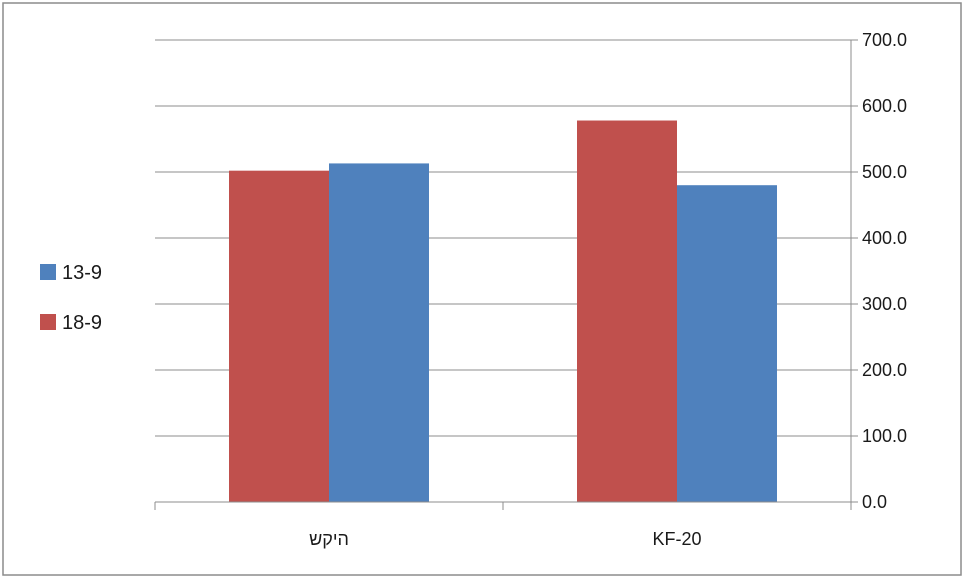 This screenshot has width=966, height=579. Describe the element at coordinates (329, 539) in the screenshot. I see `x-category-label: היקש` at that location.